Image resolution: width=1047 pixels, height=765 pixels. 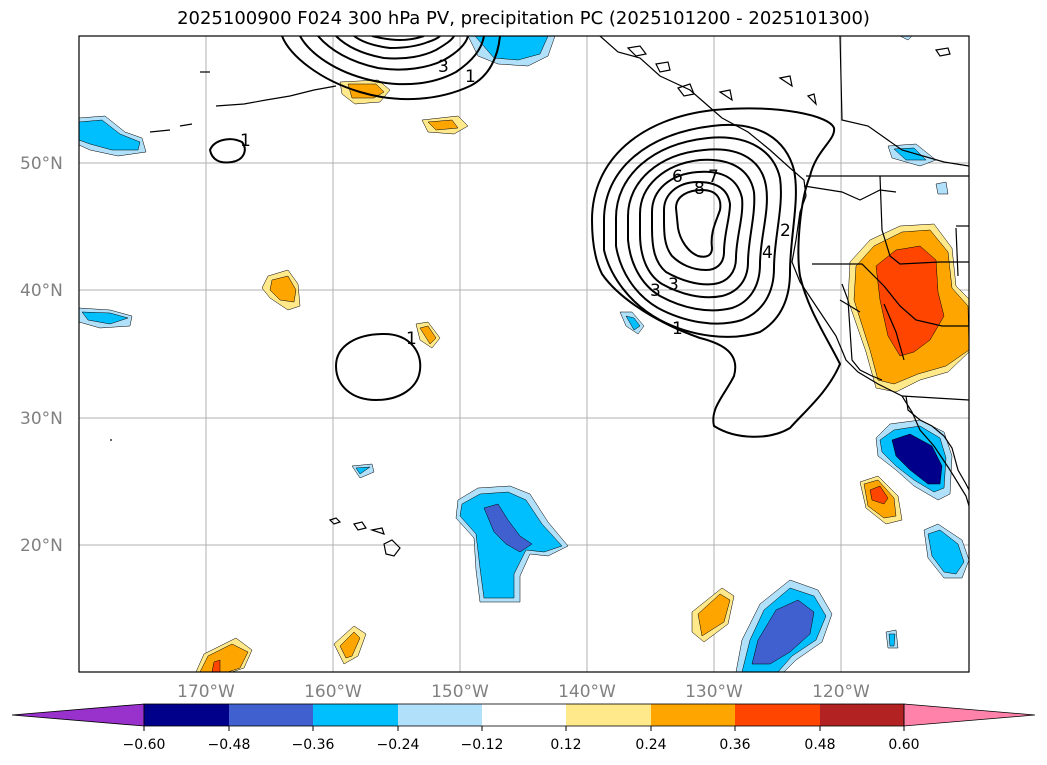 What do you see at coordinates (677, 177) in the screenshot?
I see `contour-label: 6` at bounding box center [677, 177].